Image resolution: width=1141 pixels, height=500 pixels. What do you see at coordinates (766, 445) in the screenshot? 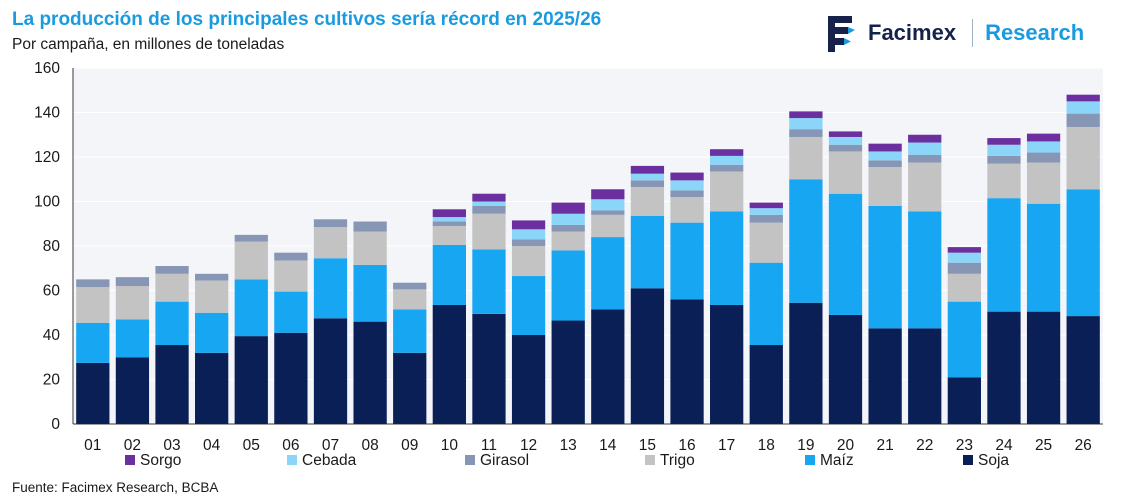
I see `x-tick-label: 18` at bounding box center [766, 445].